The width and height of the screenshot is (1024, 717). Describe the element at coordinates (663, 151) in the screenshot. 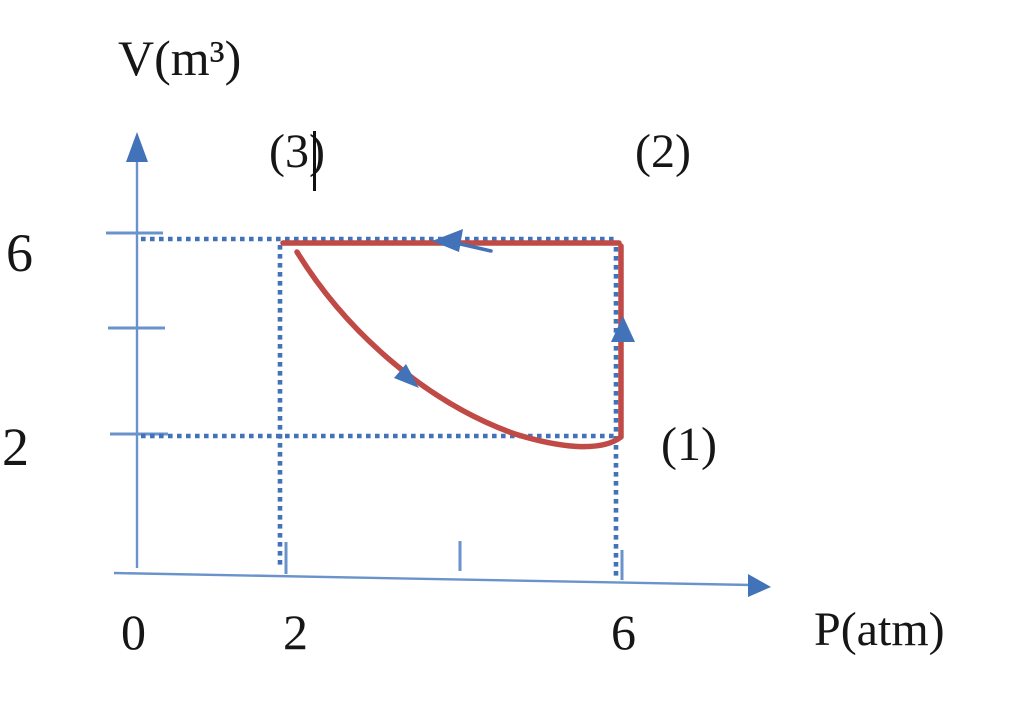

I see `state-label-2: (2)` at that location.